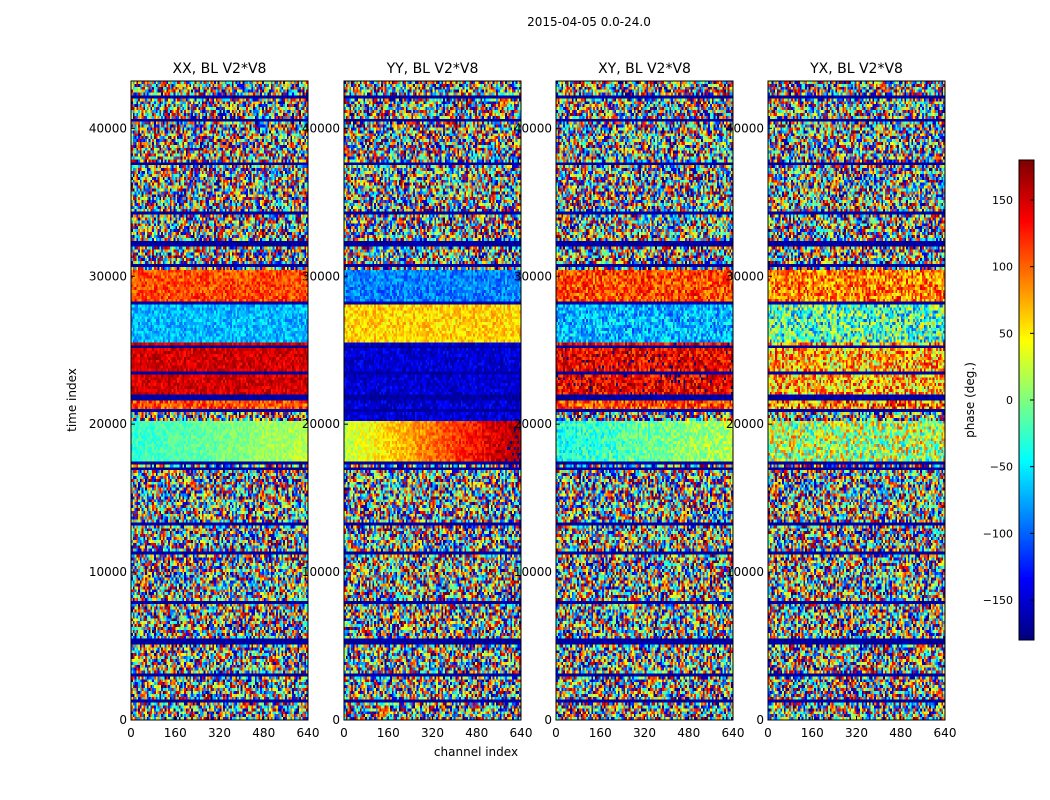  Describe the element at coordinates (589, 22) in the screenshot. I see `figure-suptitle: 2015-04-05 0.0-24.0` at that location.